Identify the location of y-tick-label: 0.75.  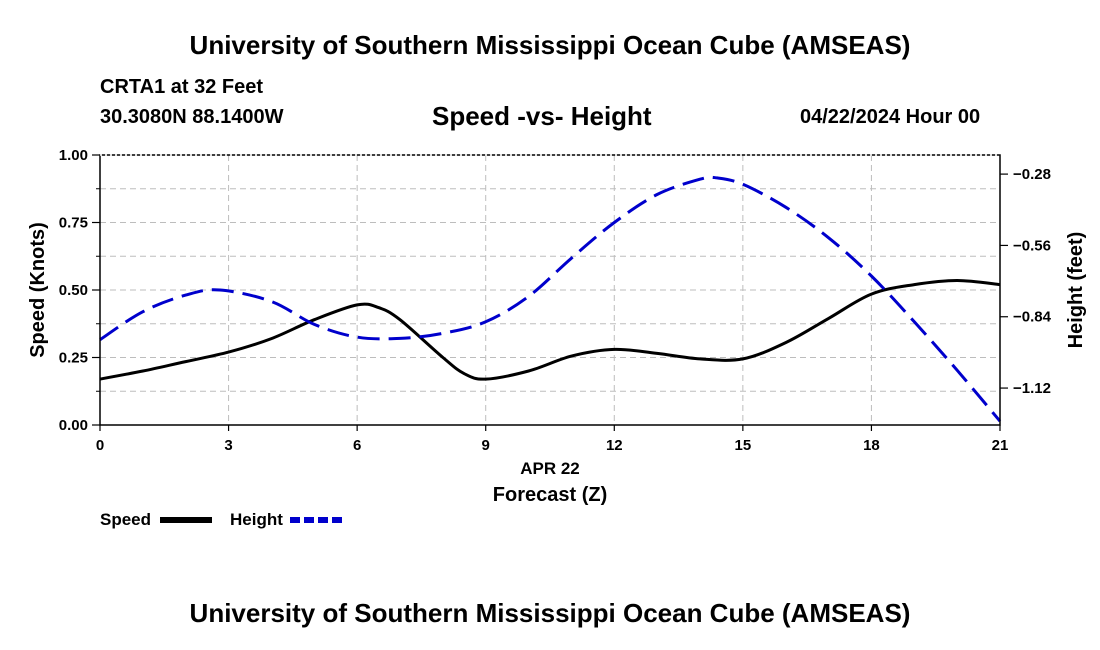
(73, 223).